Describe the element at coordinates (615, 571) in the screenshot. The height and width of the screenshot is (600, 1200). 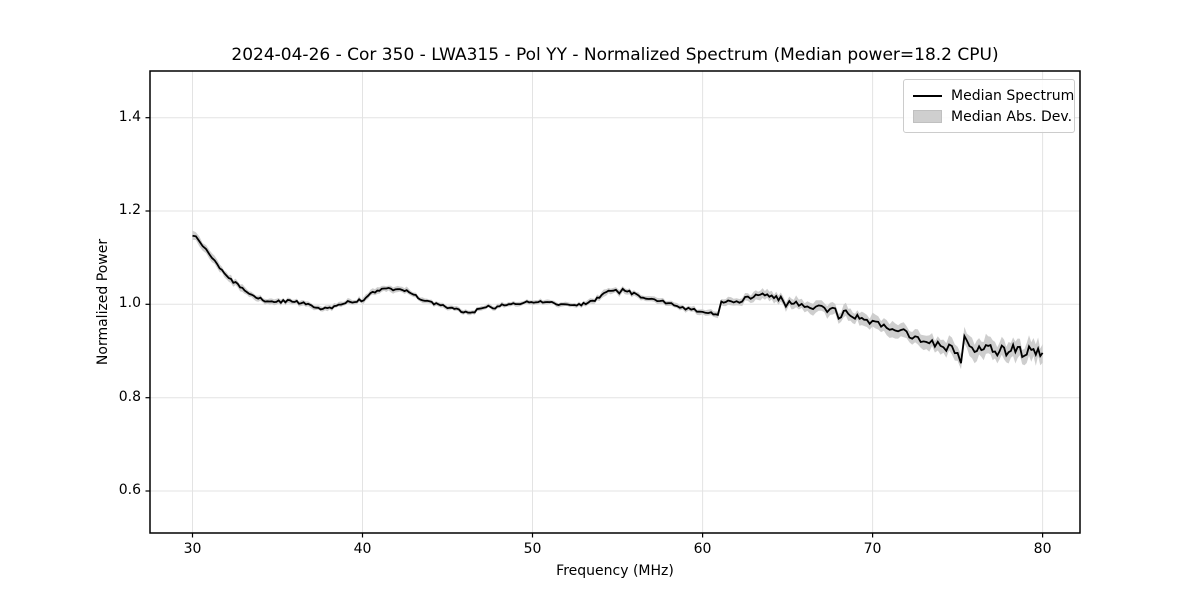
I see `x-axis-label: Frequency (MHz)` at that location.